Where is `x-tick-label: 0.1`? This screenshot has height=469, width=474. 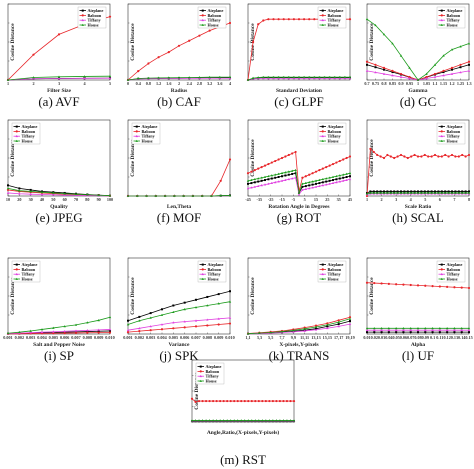
x-tick-label: 0.1 is located at coordinates (432, 337).